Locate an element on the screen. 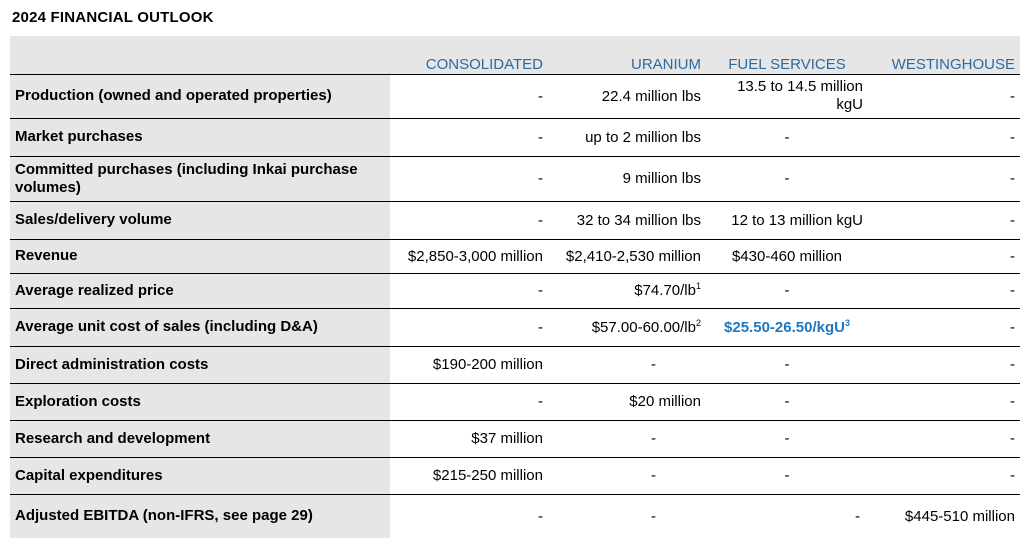 The image size is (1029, 544). cell-fuel-services: $430-460 million is located at coordinates (787, 256).